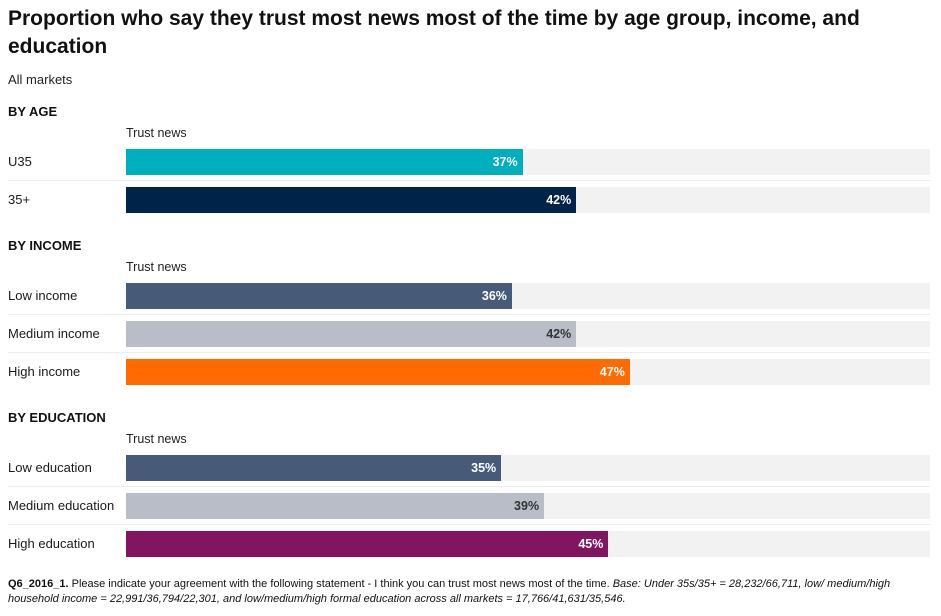  I want to click on bar-row: 35+ 42%, so click(465, 200).